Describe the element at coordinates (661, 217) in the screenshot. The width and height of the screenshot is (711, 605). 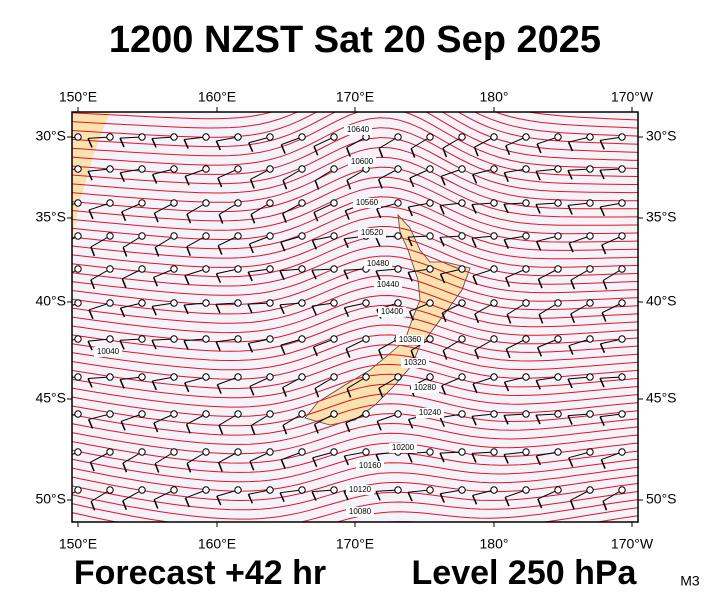
I see `lat-label: 35°S` at that location.